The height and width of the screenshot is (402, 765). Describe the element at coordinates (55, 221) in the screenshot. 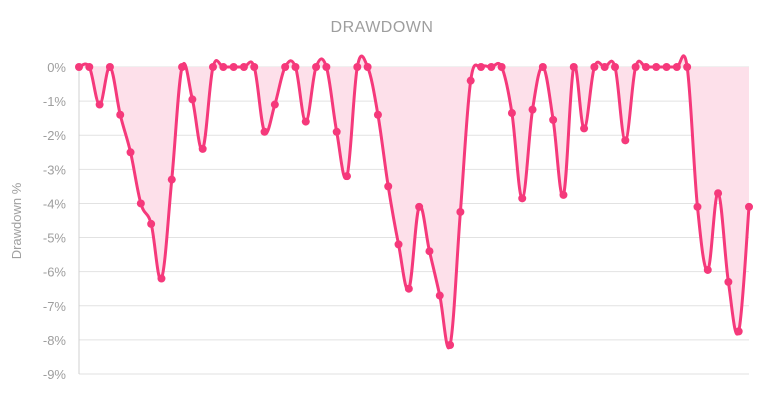

I see `tick-layer: 0% -1% -2% -3% -4% -5% -6% -7% -8% -9%` at that location.